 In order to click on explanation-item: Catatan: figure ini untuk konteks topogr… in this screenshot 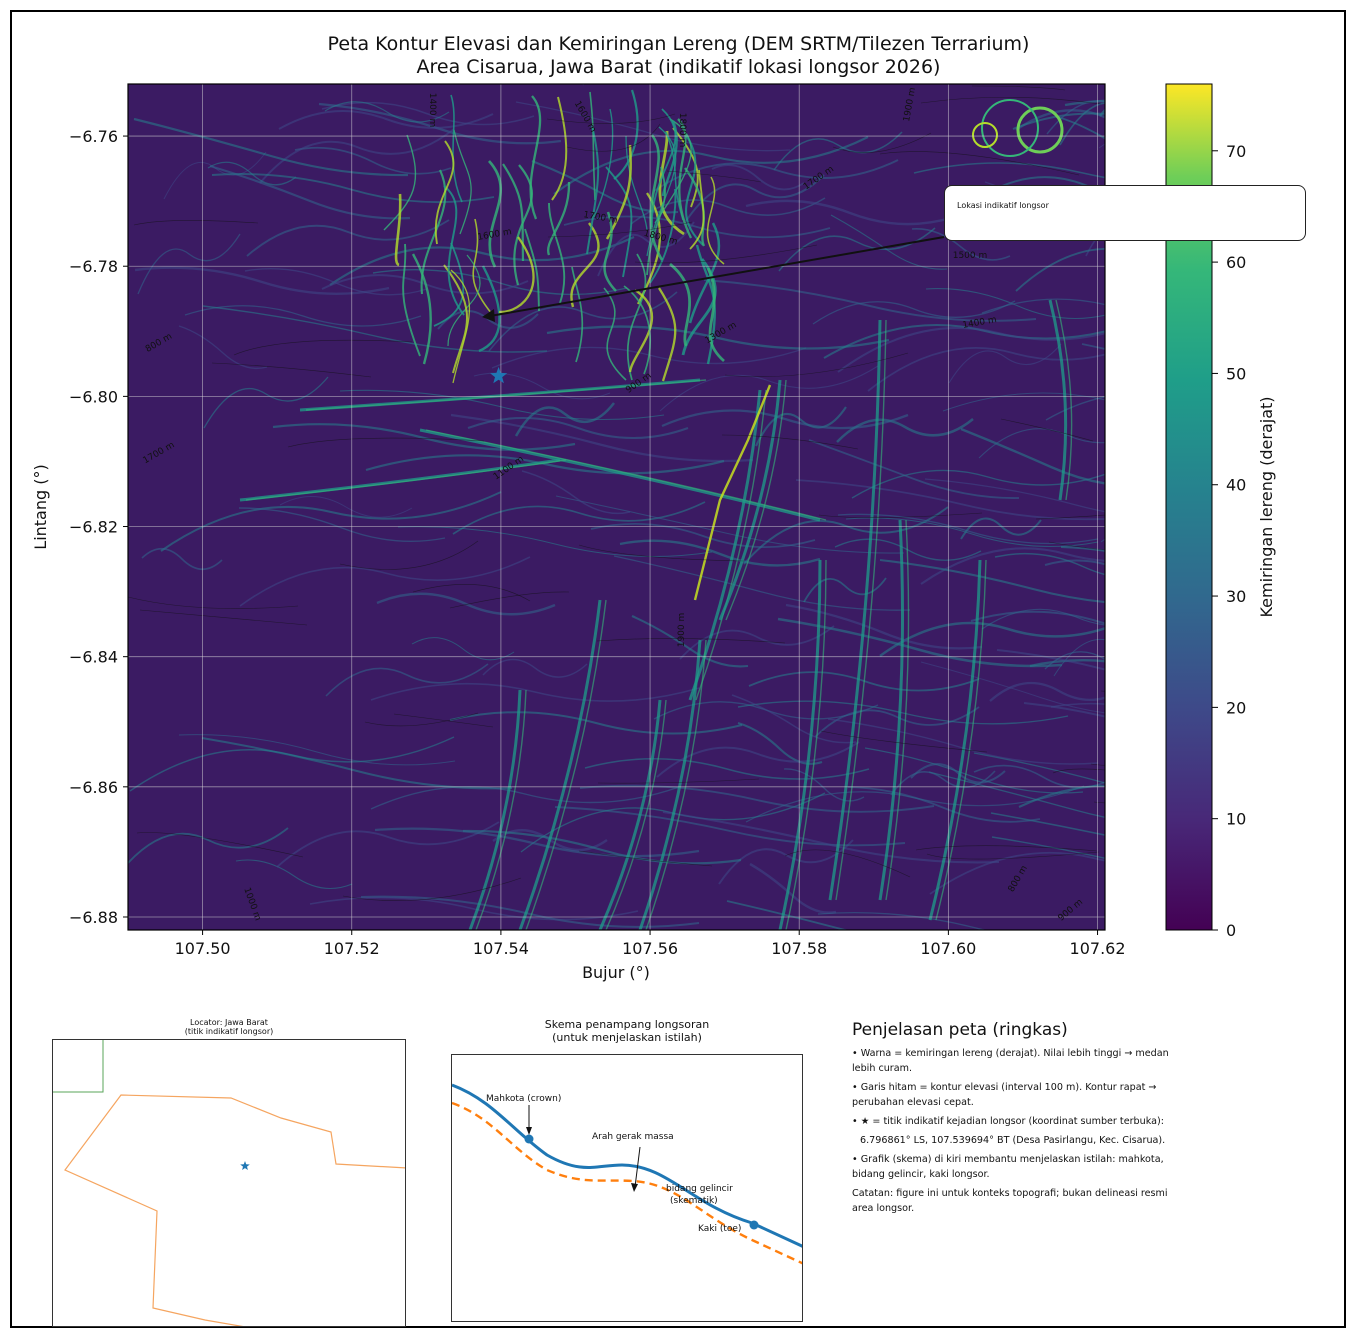, I will do `click(1010, 1201)`.